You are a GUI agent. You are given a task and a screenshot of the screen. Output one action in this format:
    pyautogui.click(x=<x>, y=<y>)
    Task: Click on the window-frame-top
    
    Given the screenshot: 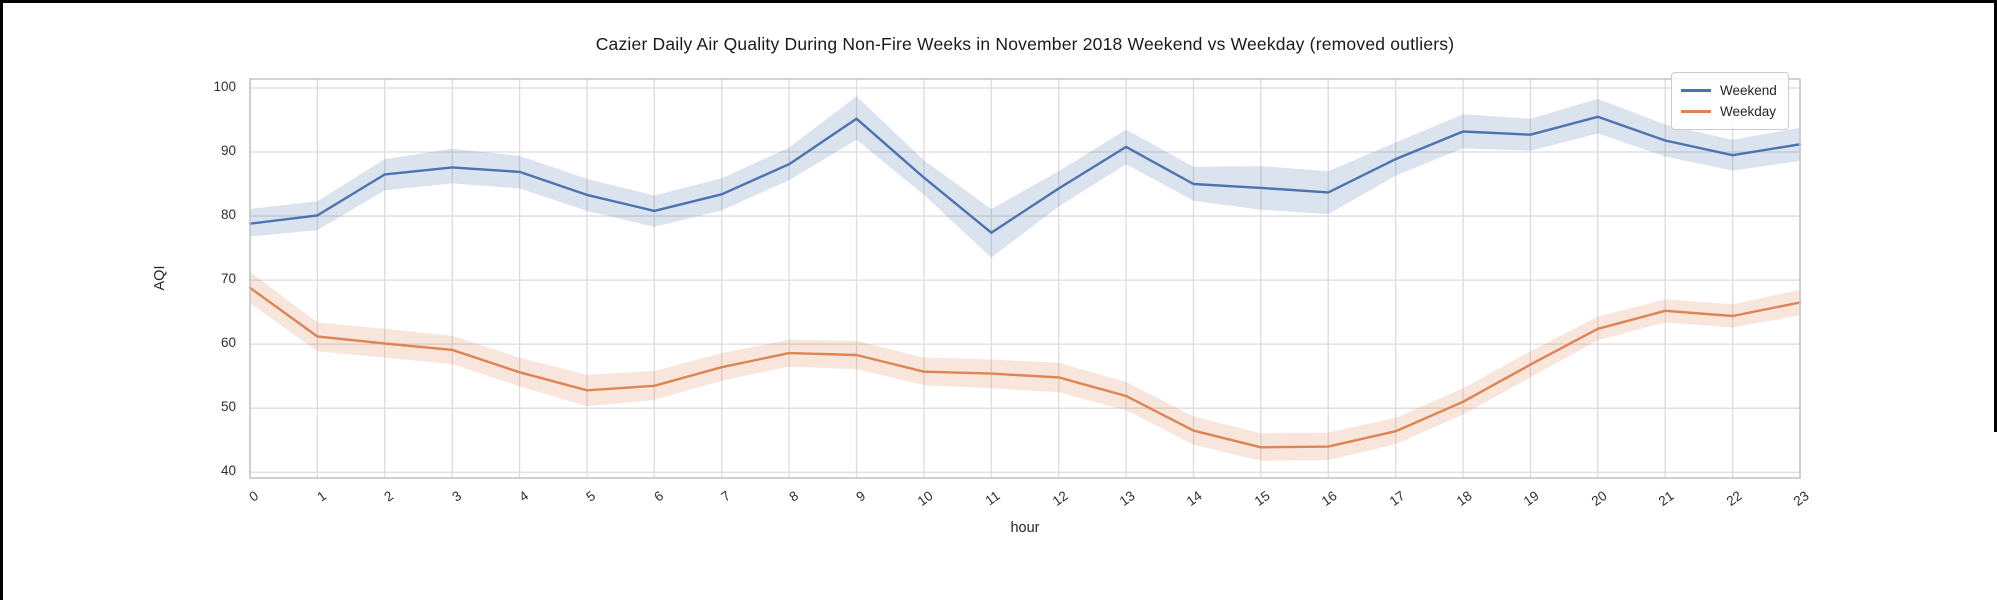 What is the action you would take?
    pyautogui.click(x=998, y=1)
    